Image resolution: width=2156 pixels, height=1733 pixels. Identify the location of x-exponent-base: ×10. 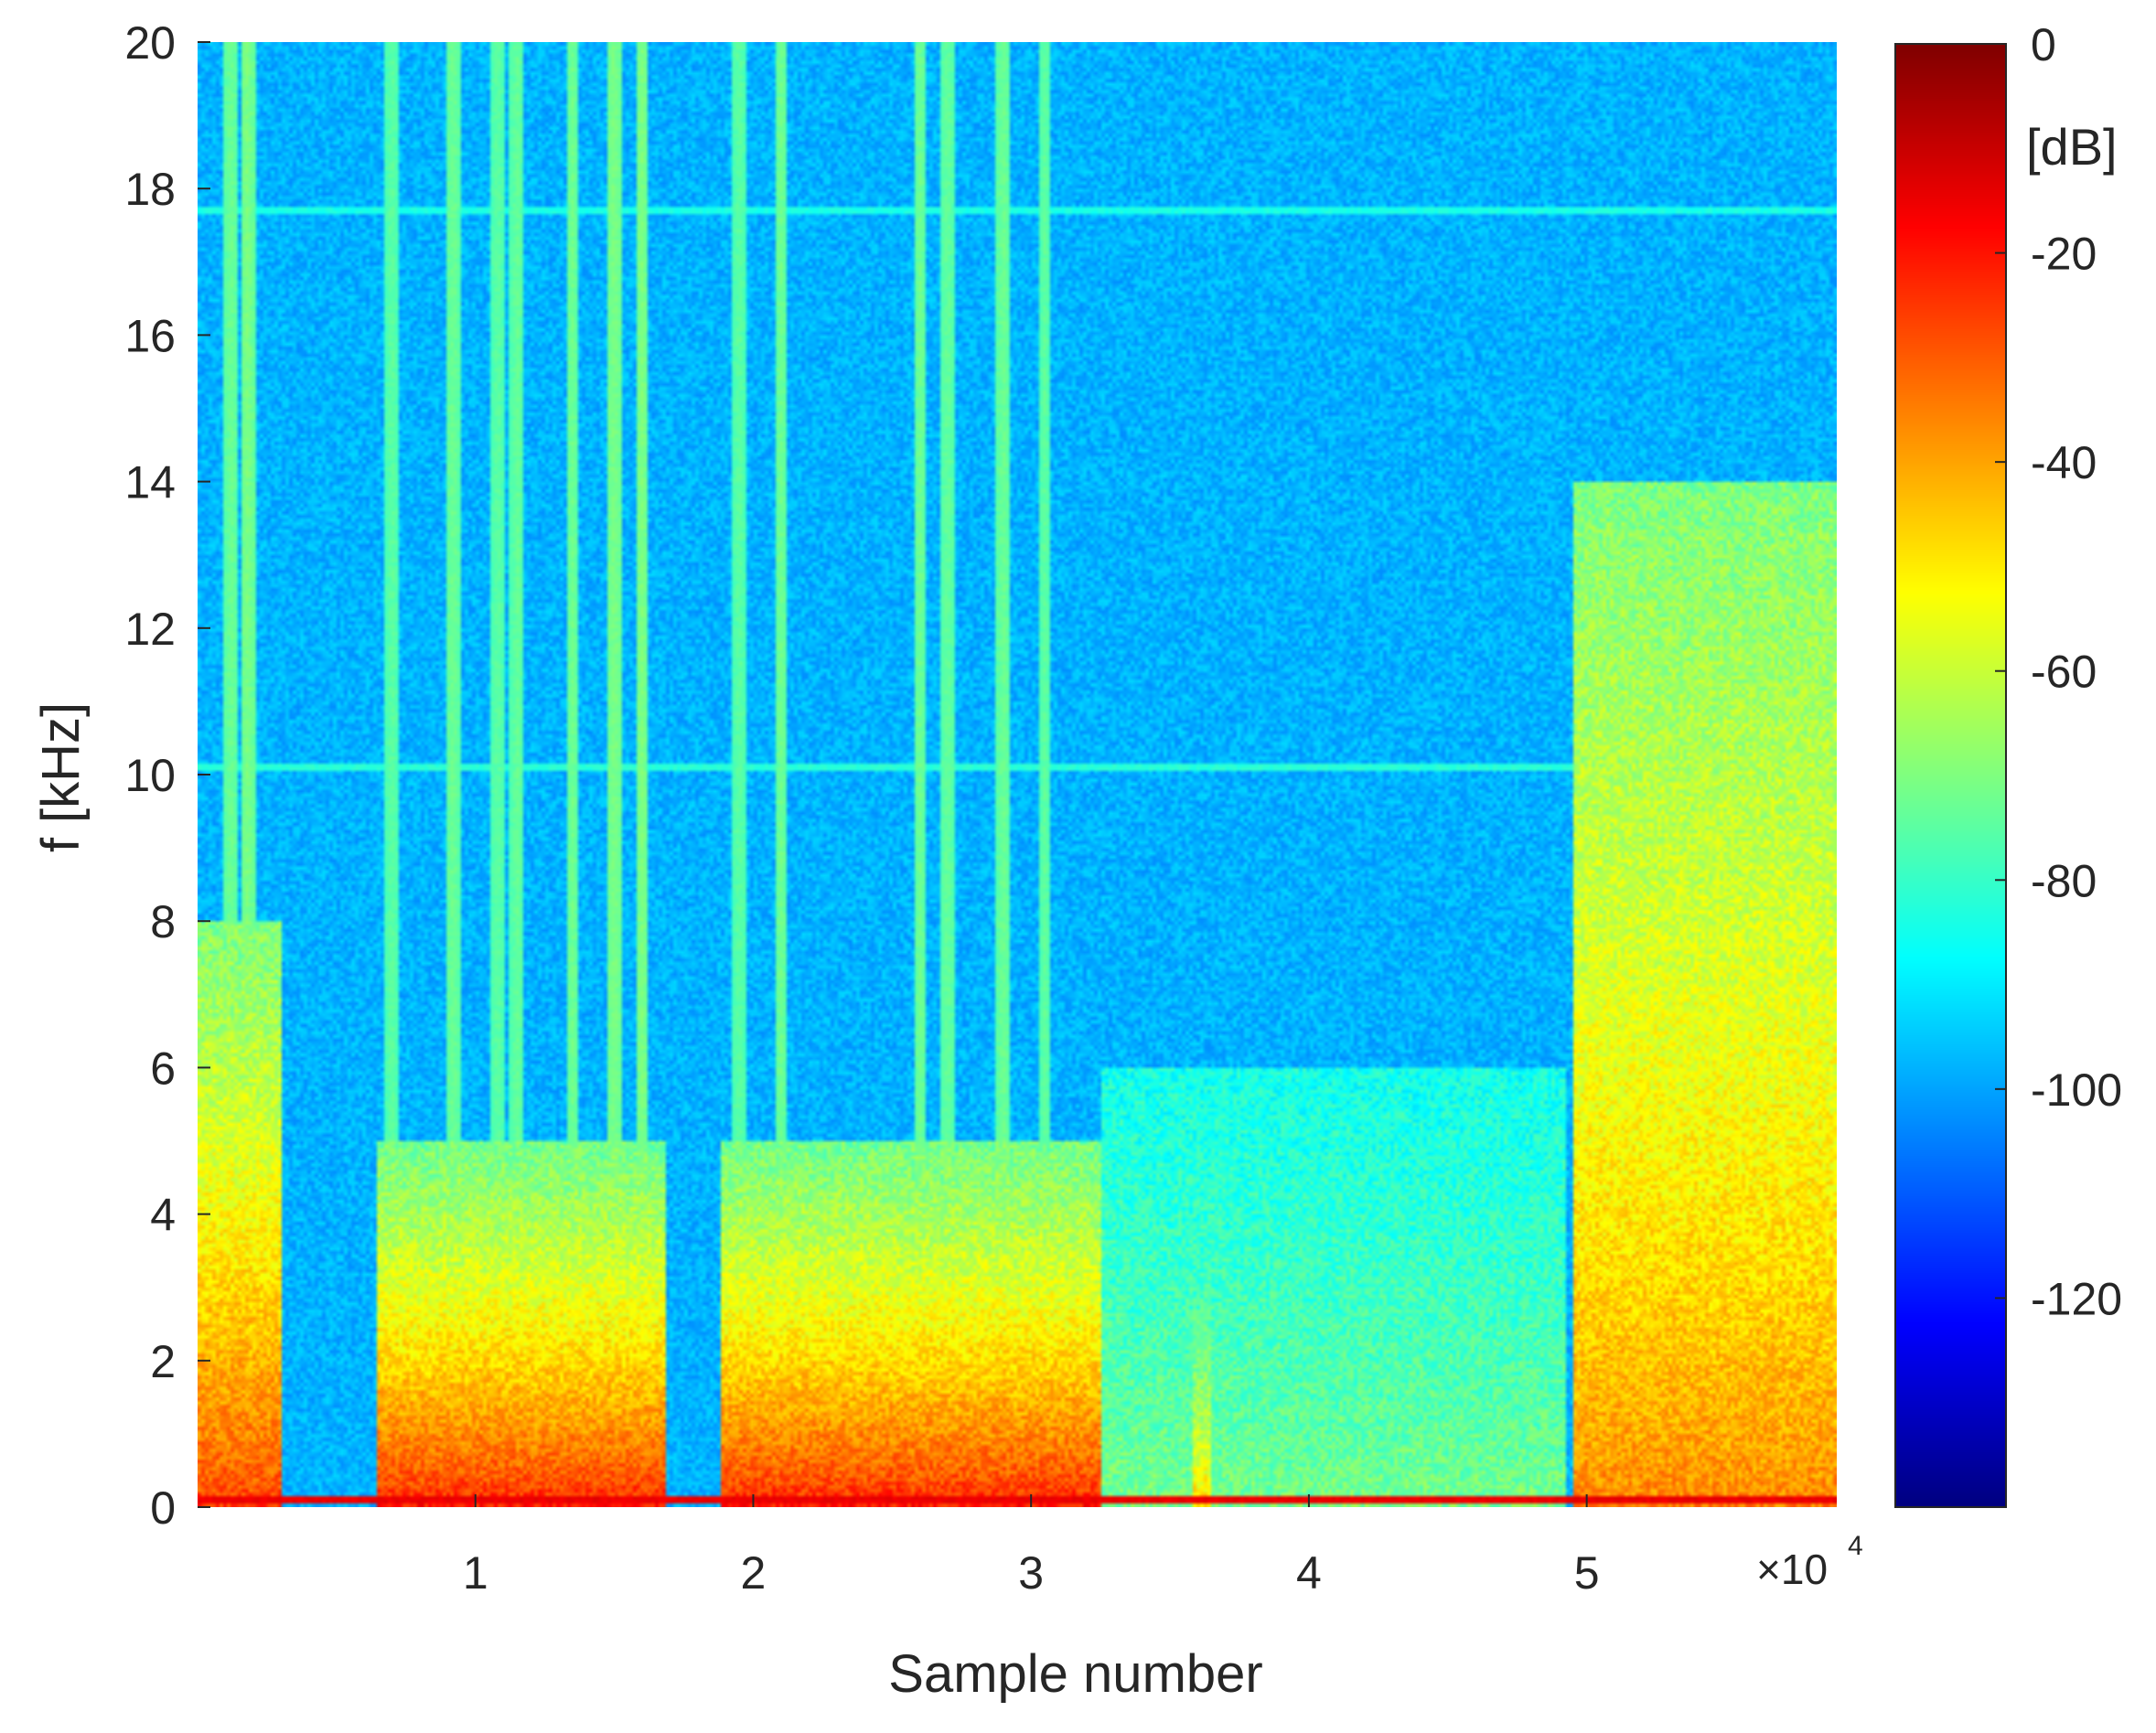
(1792, 1569).